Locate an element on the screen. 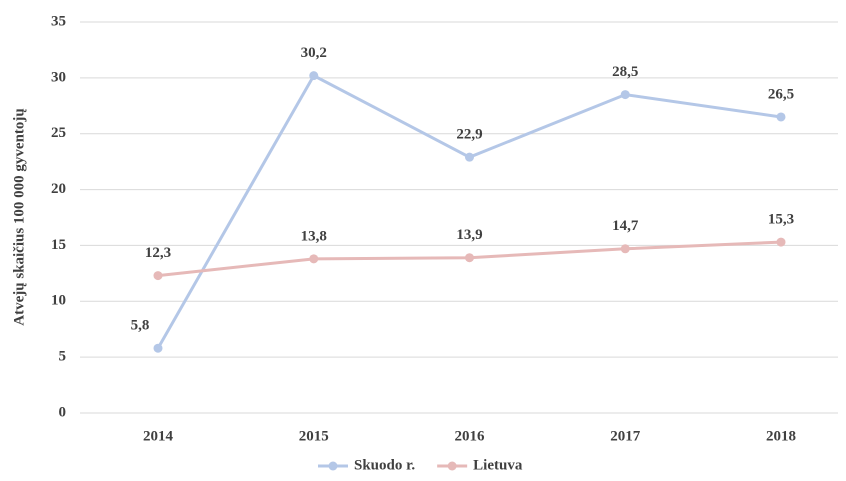  y-tick-label: 10 is located at coordinates (58, 301).